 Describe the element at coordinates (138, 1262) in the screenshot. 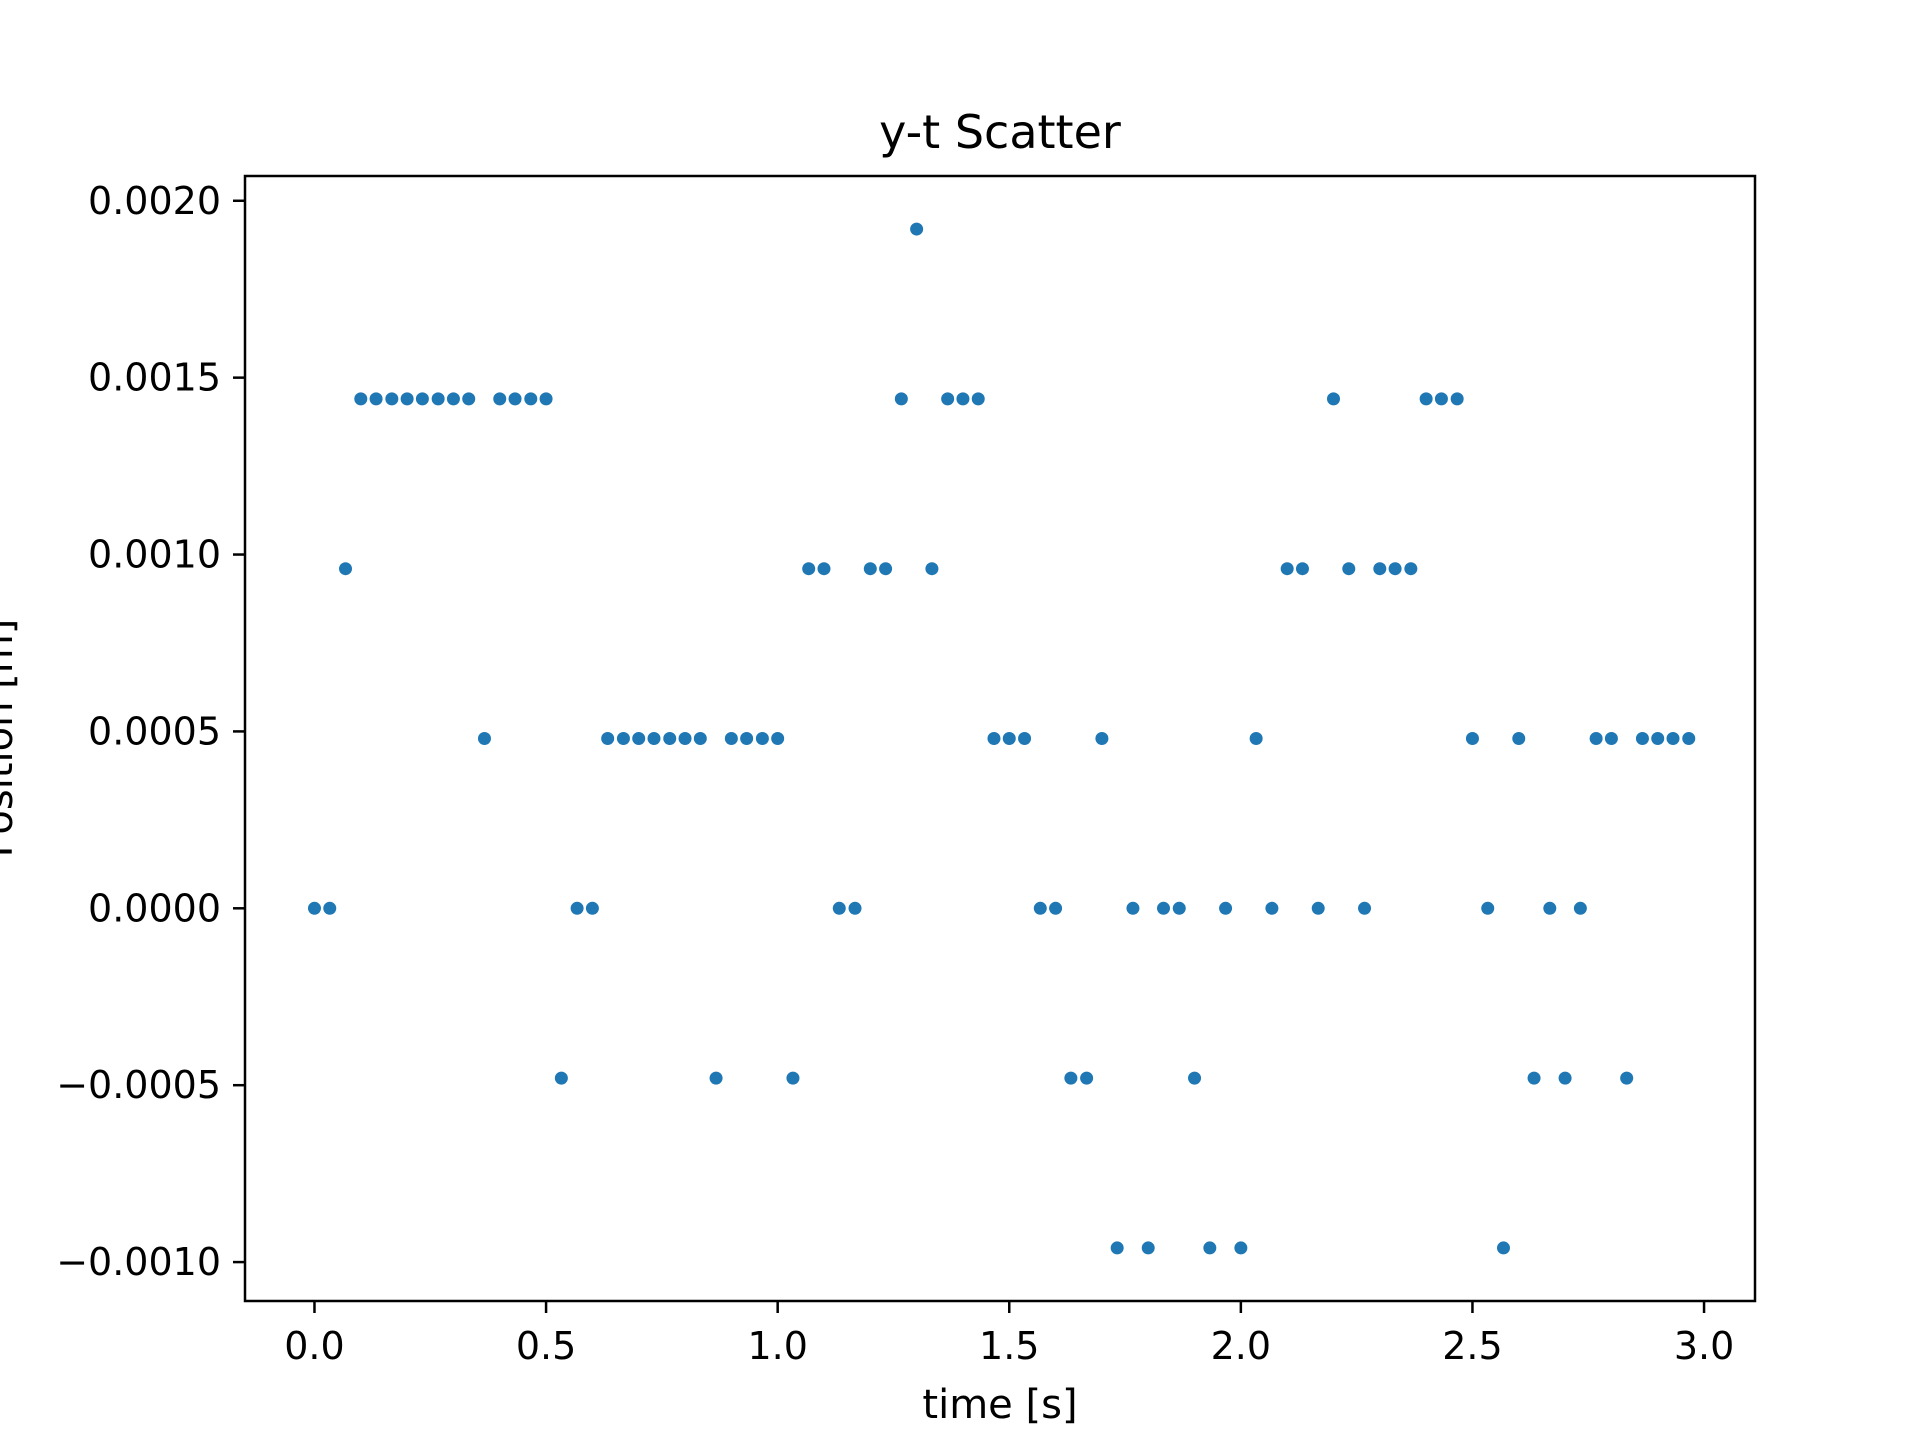

I see `y-tick-label: −0.0010` at that location.